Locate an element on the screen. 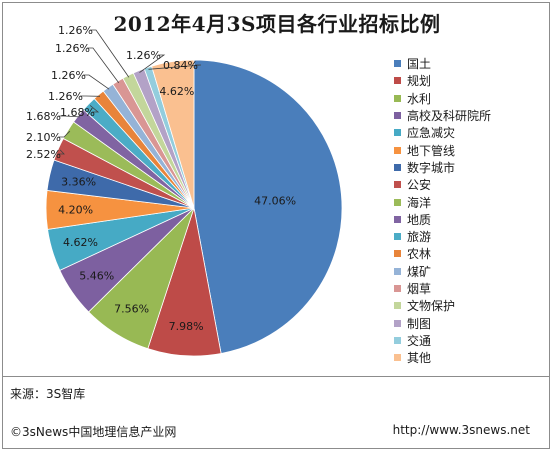  legend-item: 高校及科研院所 is located at coordinates (469, 115).